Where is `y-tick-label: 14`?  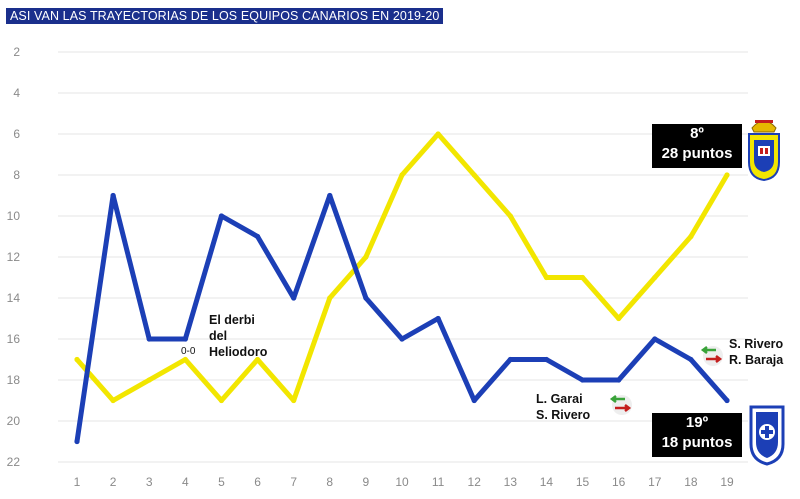
y-tick-label: 14 is located at coordinates (14, 298).